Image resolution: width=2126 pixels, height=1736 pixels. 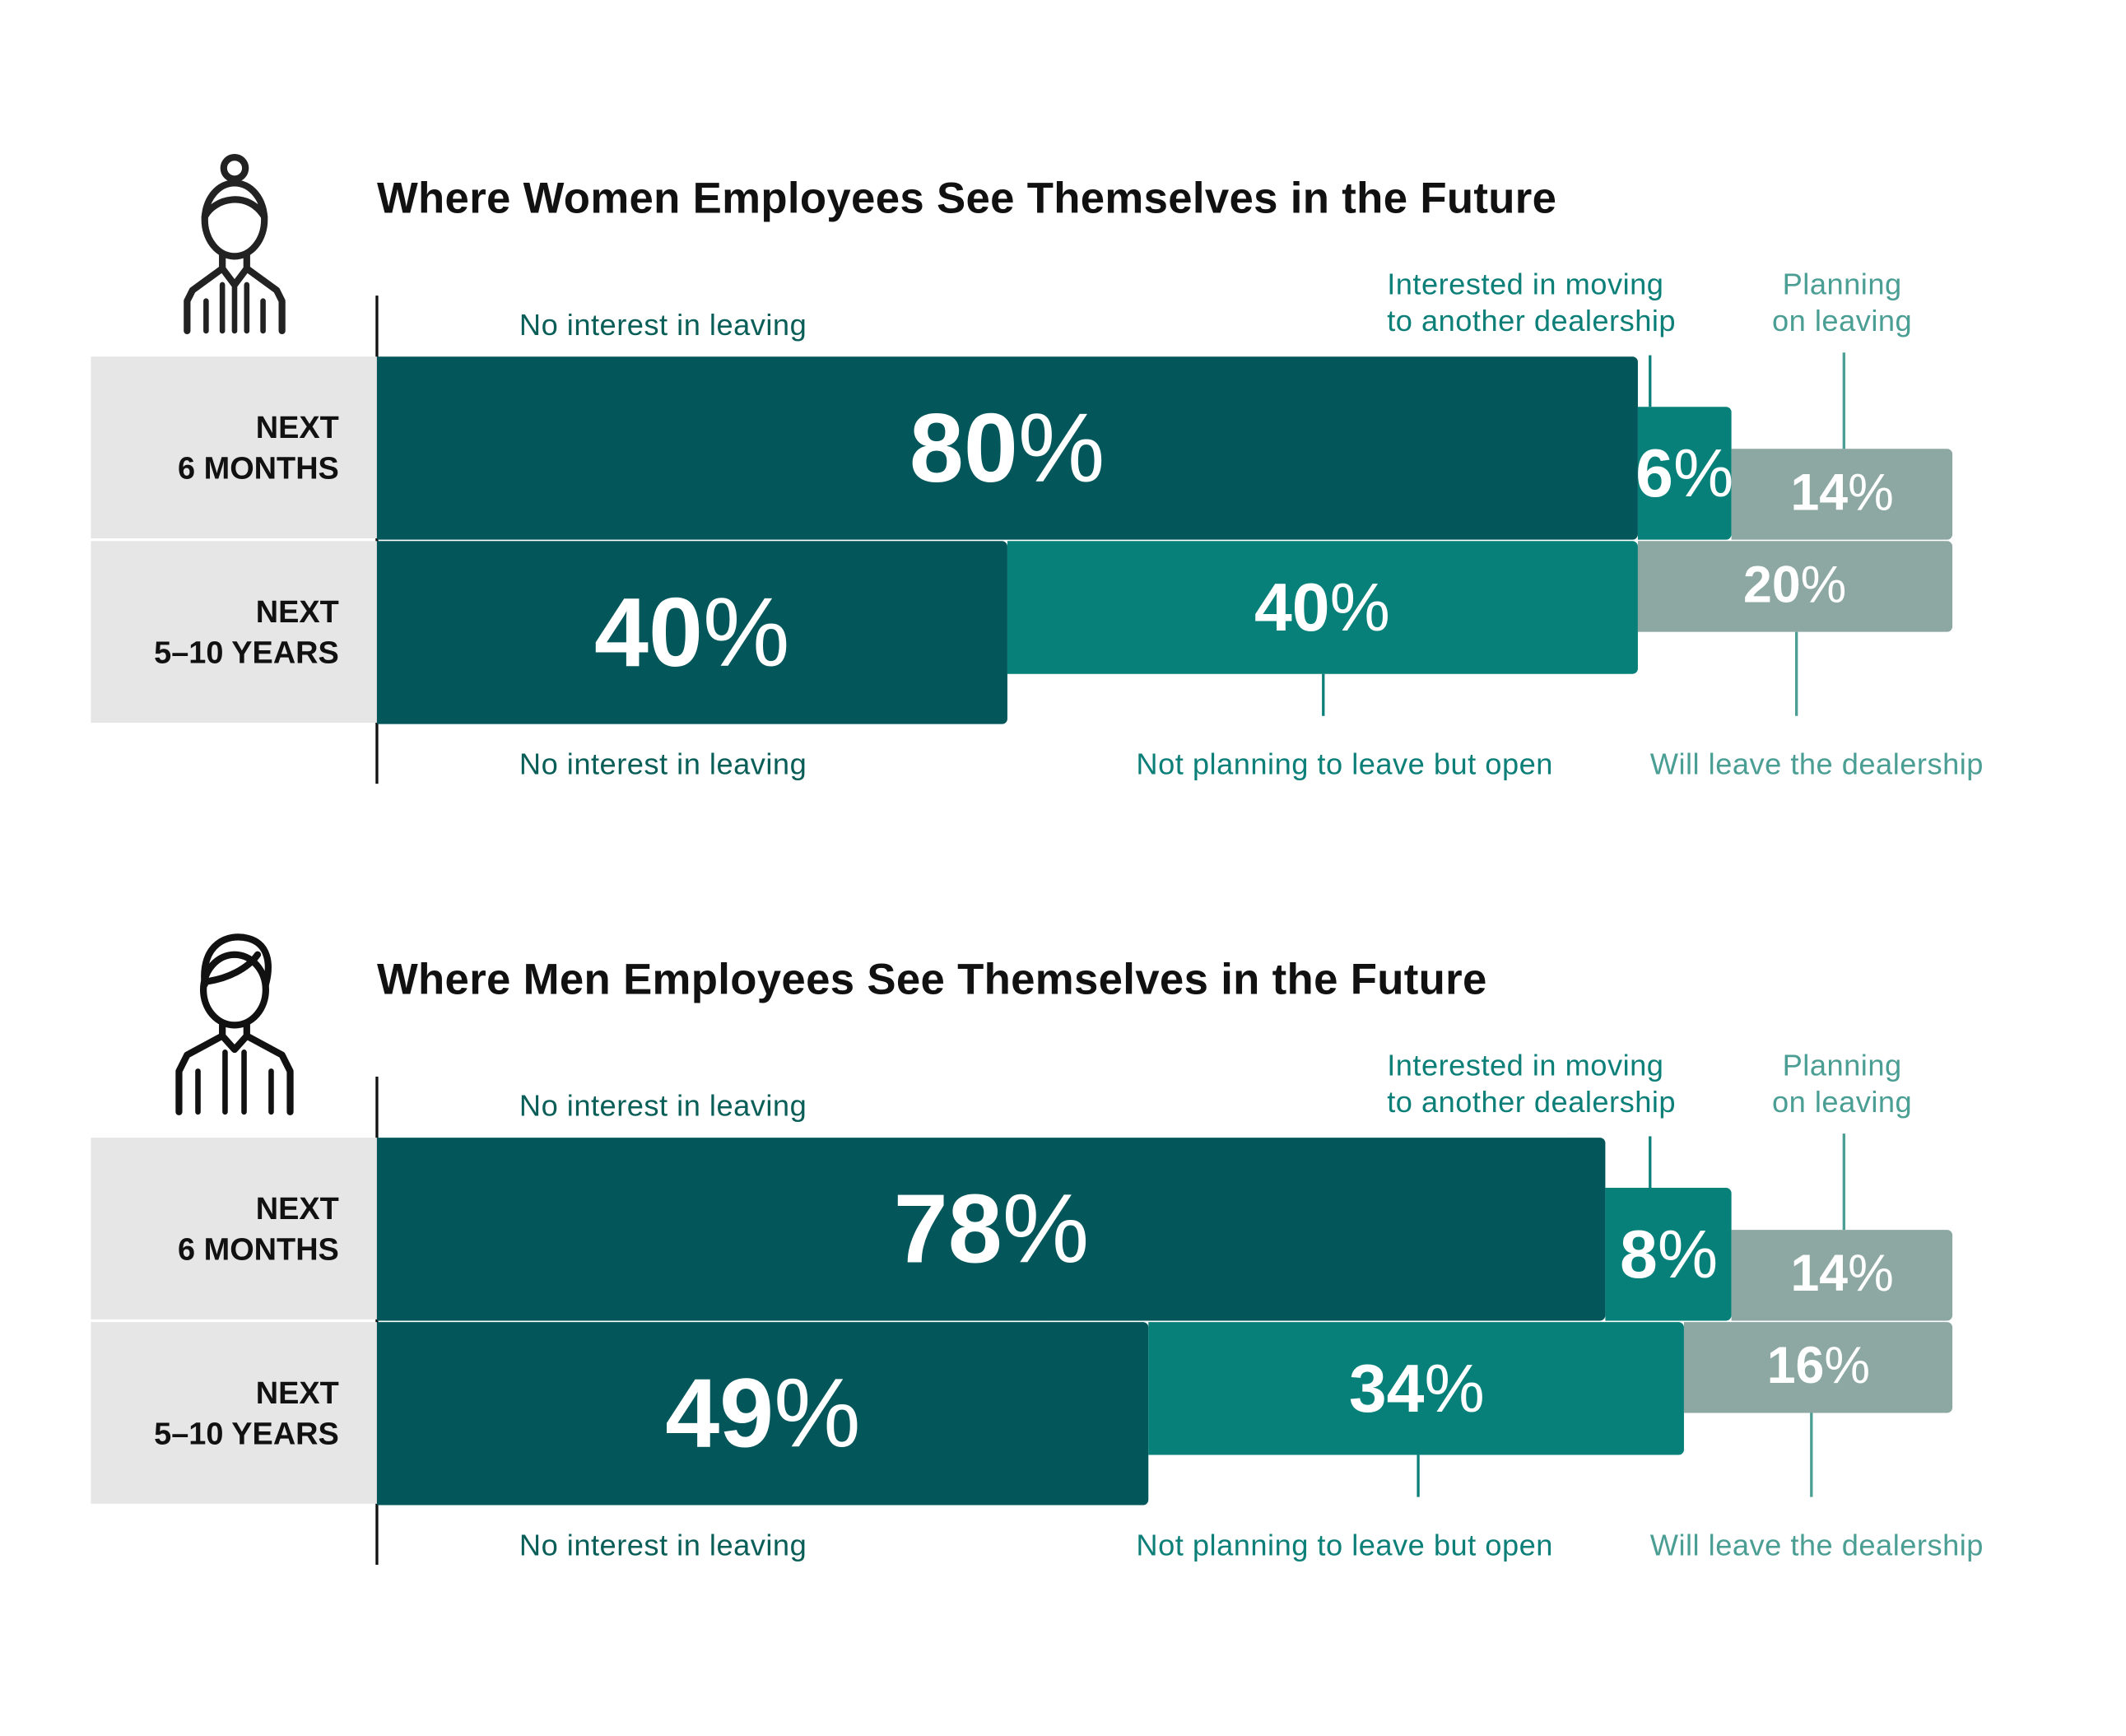 I want to click on bar-segment: 8%, so click(x=1669, y=1254).